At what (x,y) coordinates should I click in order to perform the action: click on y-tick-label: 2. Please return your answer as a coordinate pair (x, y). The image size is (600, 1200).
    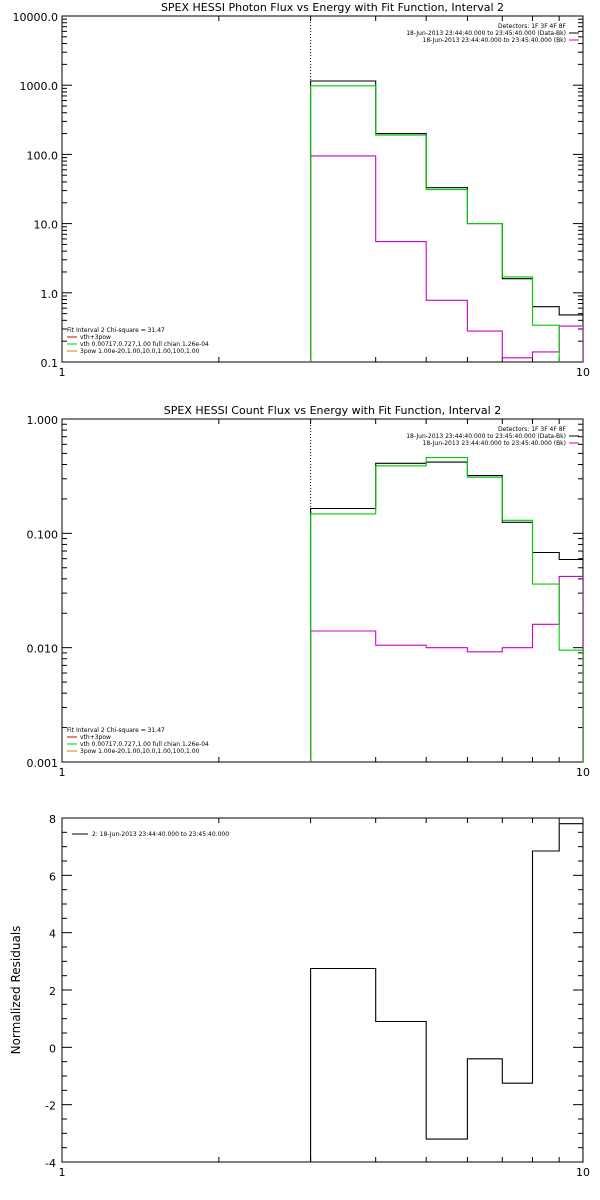
    Looking at the image, I should click on (52, 991).